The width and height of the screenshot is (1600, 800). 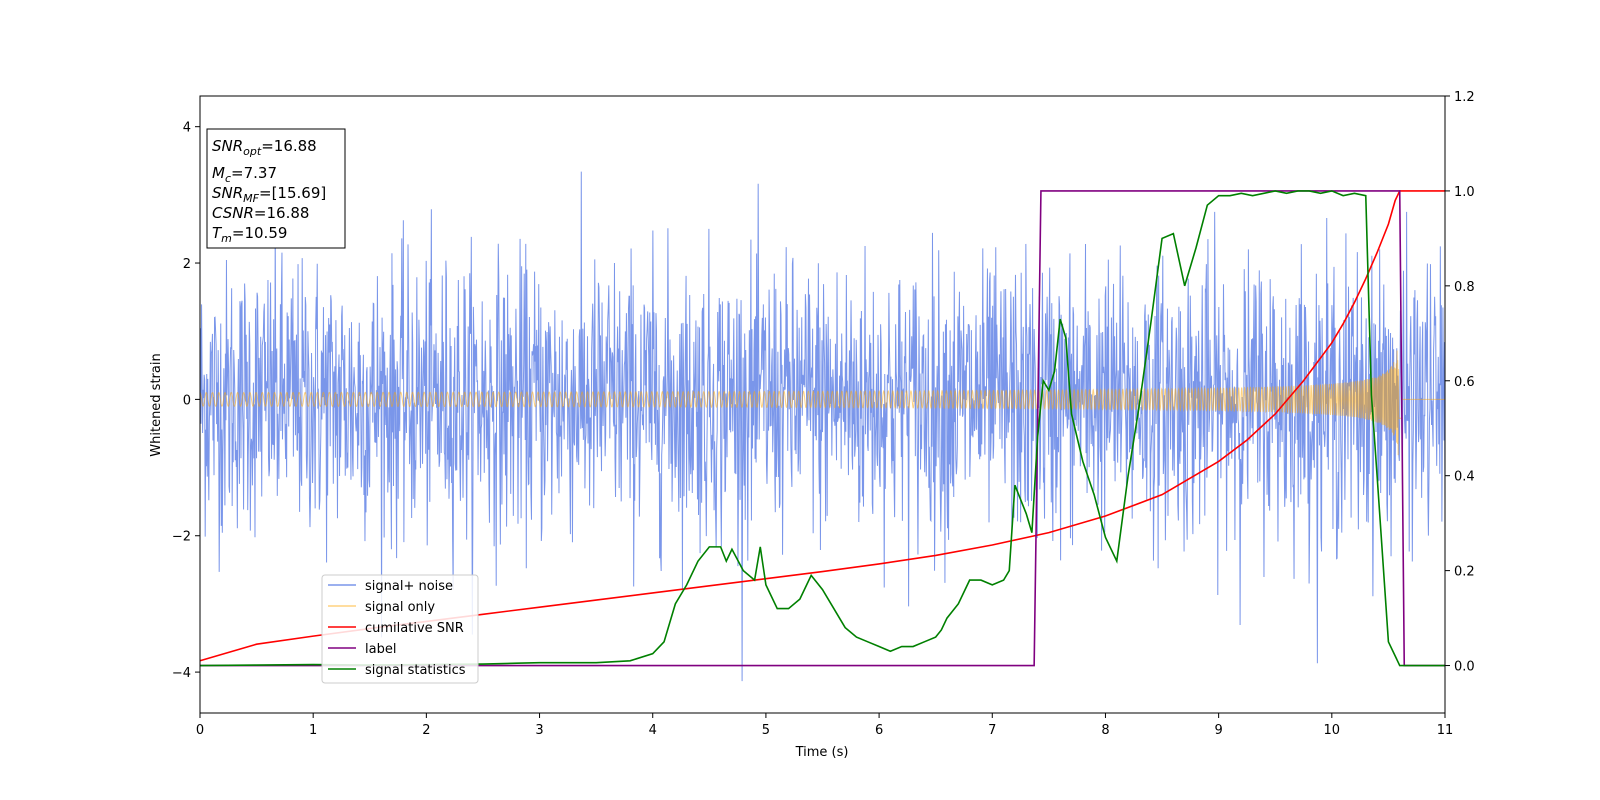 What do you see at coordinates (181, 537) in the screenshot?
I see `y-tick-label: −2` at bounding box center [181, 537].